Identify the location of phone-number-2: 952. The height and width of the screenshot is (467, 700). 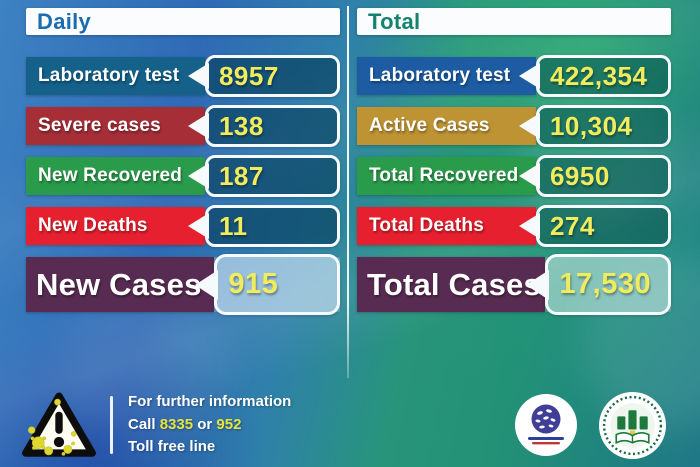
(229, 424).